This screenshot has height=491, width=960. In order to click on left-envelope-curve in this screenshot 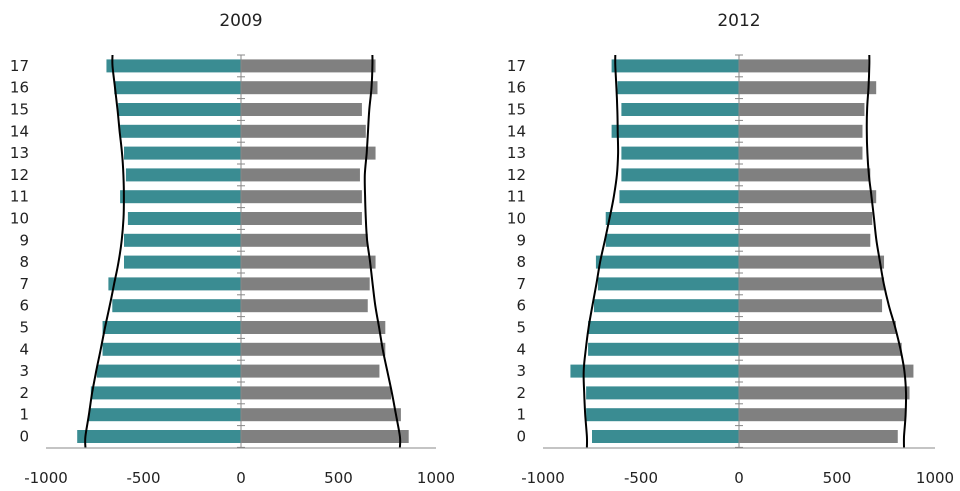, I will do `click(601, 251)`.